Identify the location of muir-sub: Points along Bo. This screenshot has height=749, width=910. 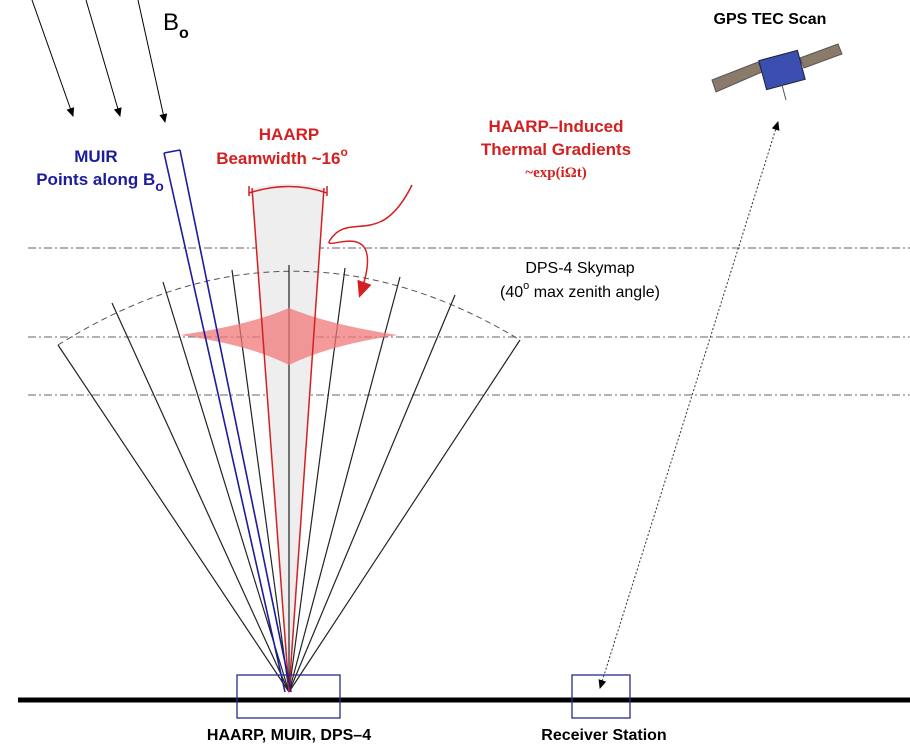
(100, 182).